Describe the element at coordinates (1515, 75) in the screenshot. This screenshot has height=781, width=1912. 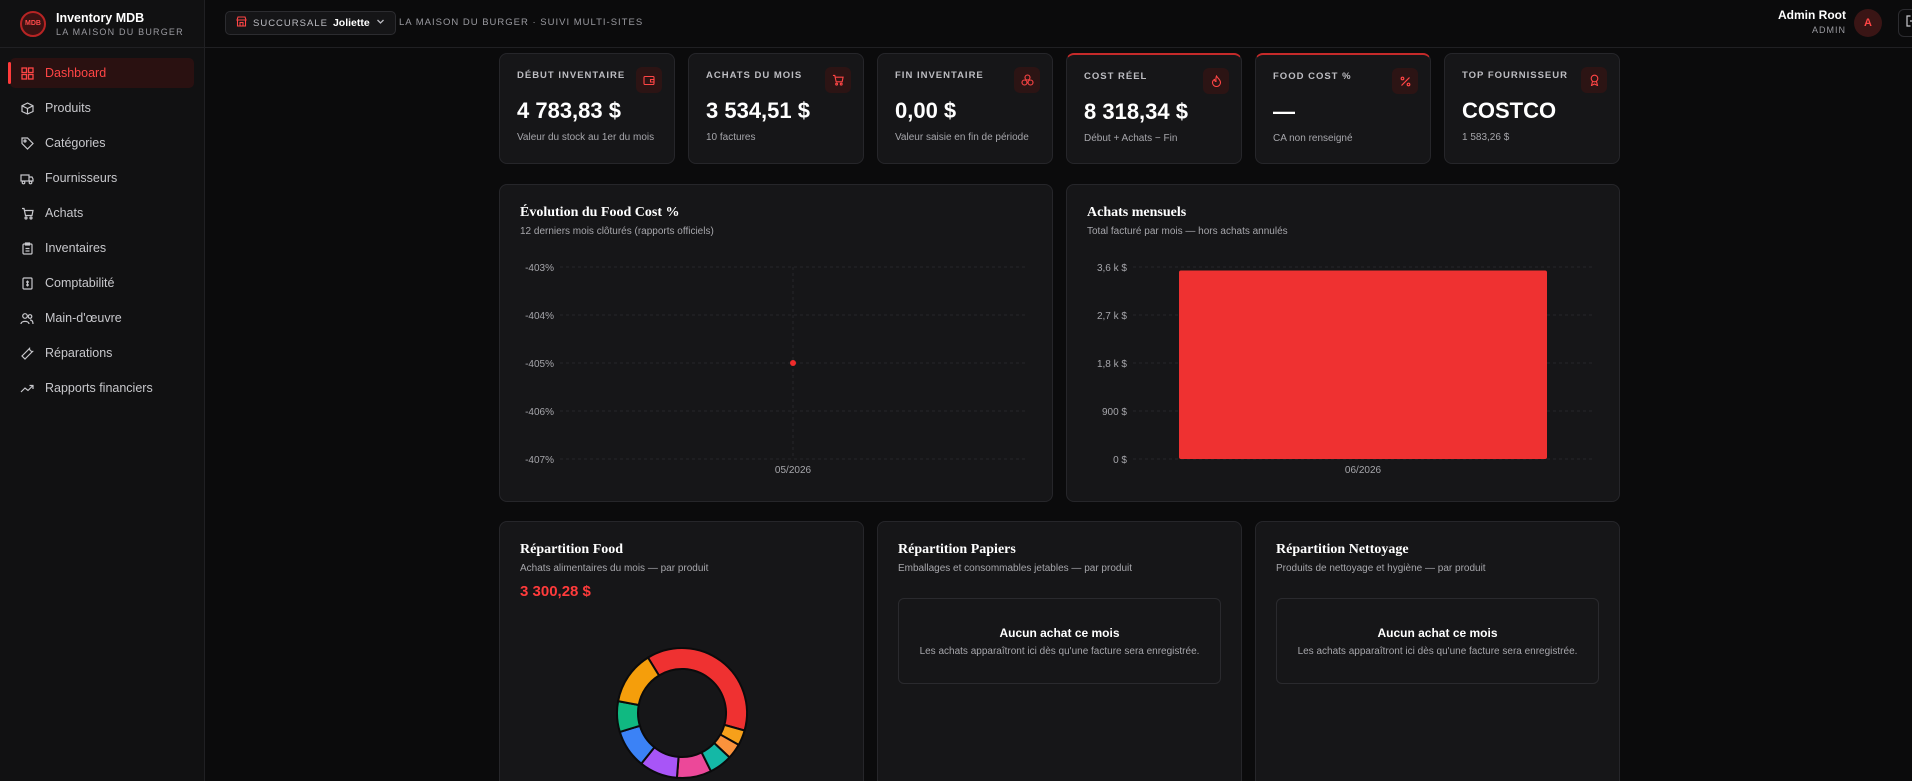
I see `kpi-label: TOP FOURNISSEUR` at that location.